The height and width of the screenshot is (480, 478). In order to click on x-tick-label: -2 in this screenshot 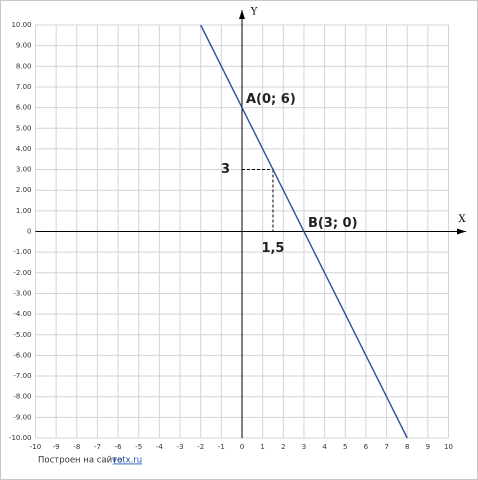, I will do `click(200, 447)`.